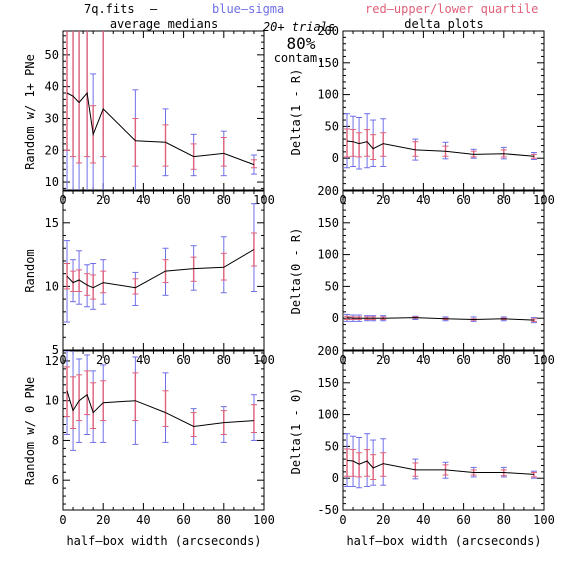 This screenshot has height=574, width=574. Describe the element at coordinates (163, 541) in the screenshot. I see `xlabel-left: half–box width (arcseconds)` at that location.